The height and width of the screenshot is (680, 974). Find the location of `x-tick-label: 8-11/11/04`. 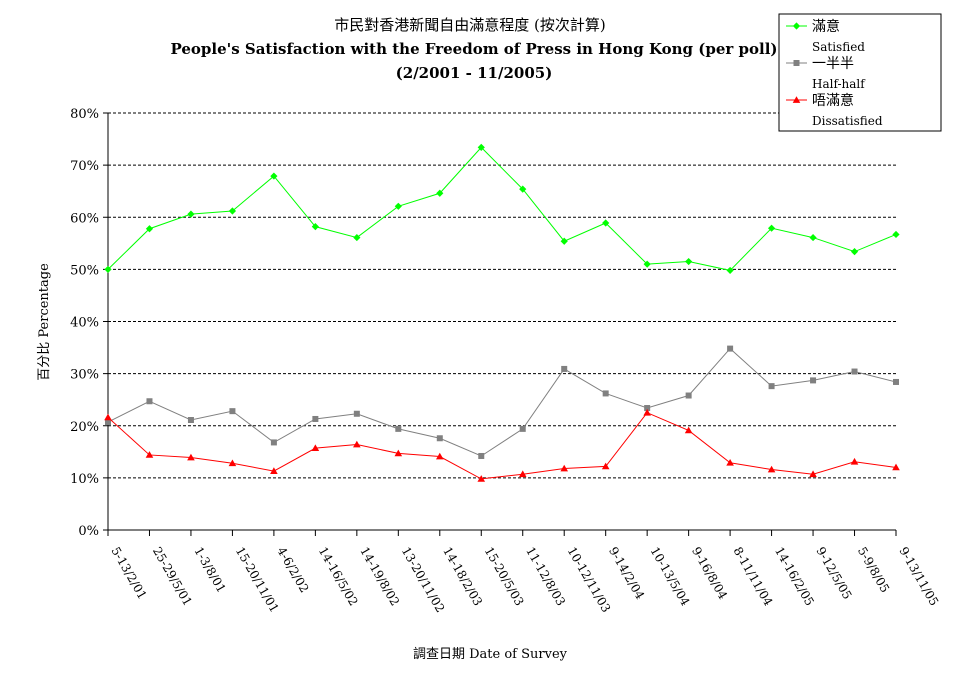

x-tick-label: 8-11/11/04 is located at coordinates (753, 577).